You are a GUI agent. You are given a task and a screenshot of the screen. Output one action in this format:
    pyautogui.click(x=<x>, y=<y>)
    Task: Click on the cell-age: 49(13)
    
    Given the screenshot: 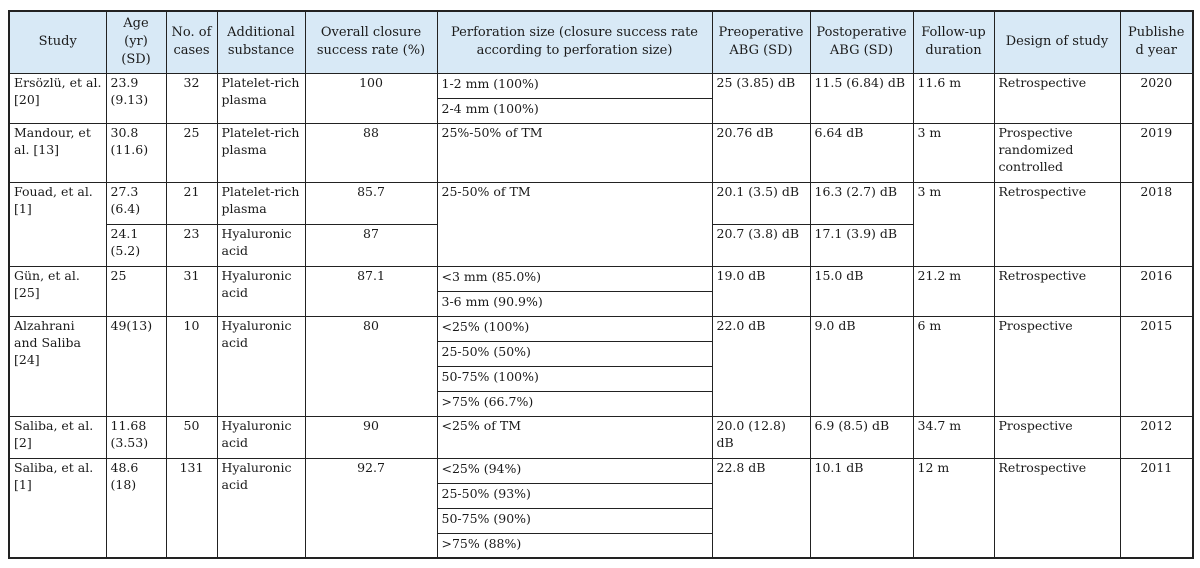 What is the action you would take?
    pyautogui.click(x=136, y=366)
    